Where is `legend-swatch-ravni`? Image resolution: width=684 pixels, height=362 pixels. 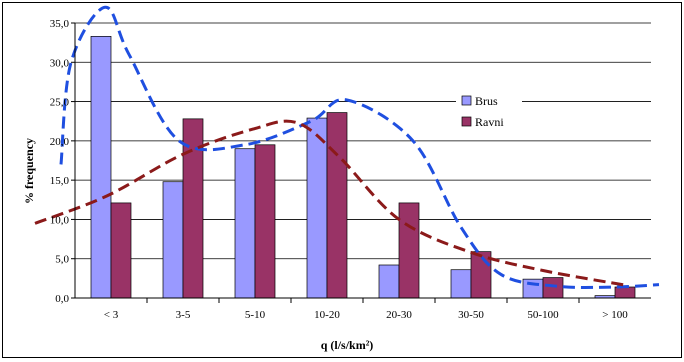 legend-swatch-ravni is located at coordinates (466, 121).